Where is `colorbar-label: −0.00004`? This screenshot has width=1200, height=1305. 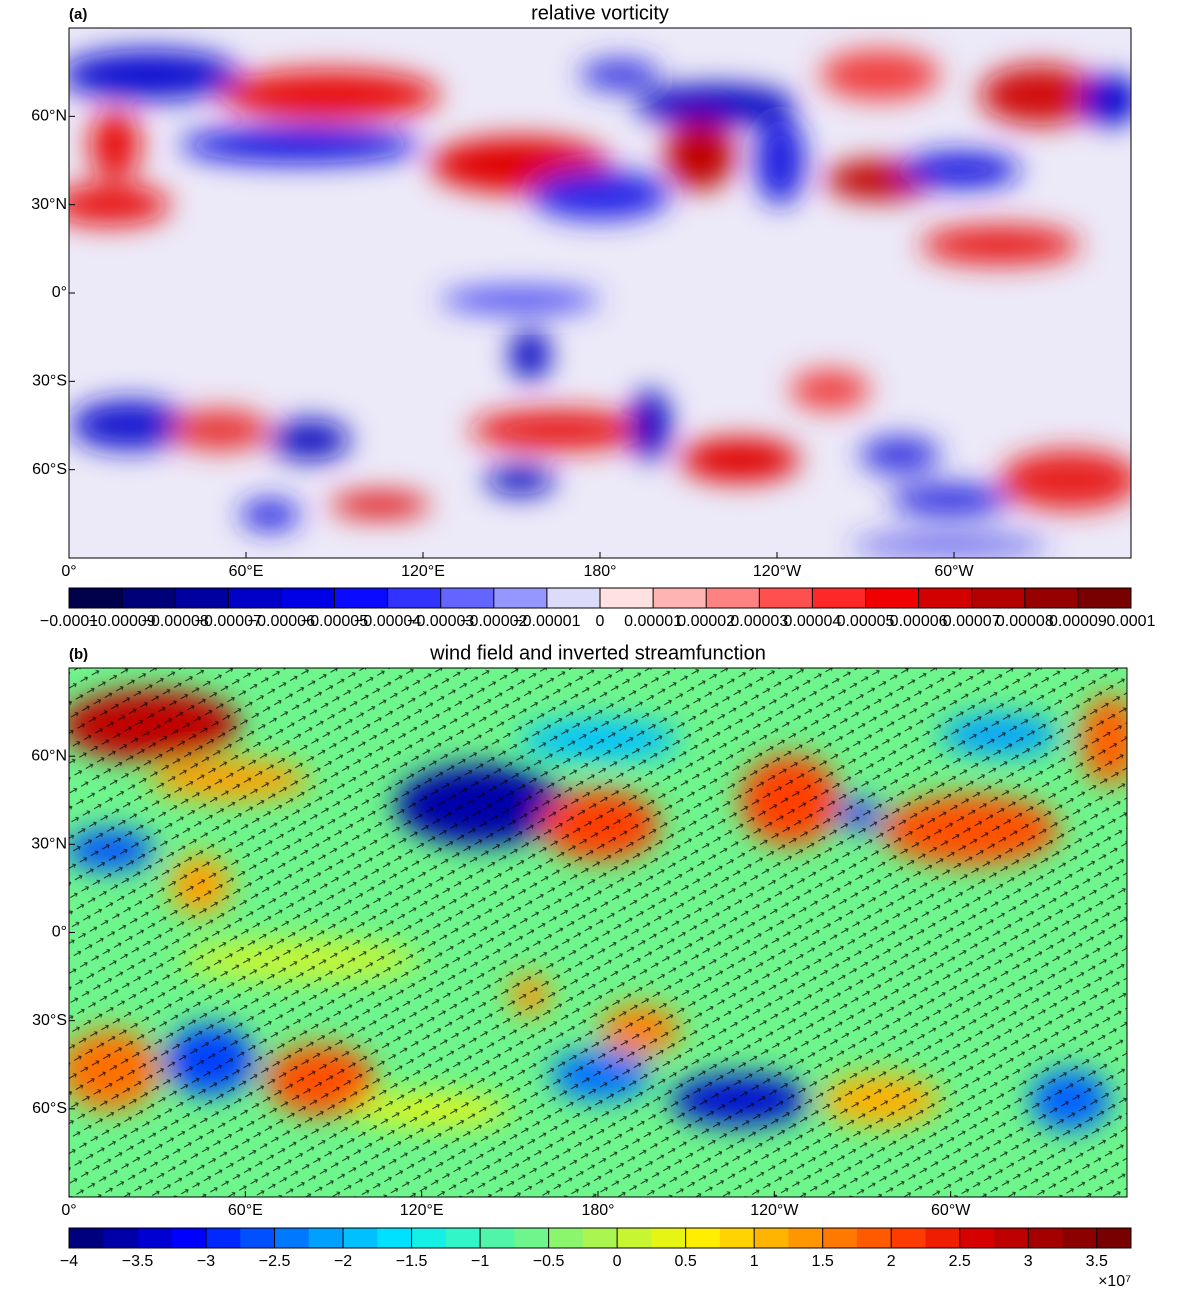 colorbar-label: −0.00004 is located at coordinates (387, 621).